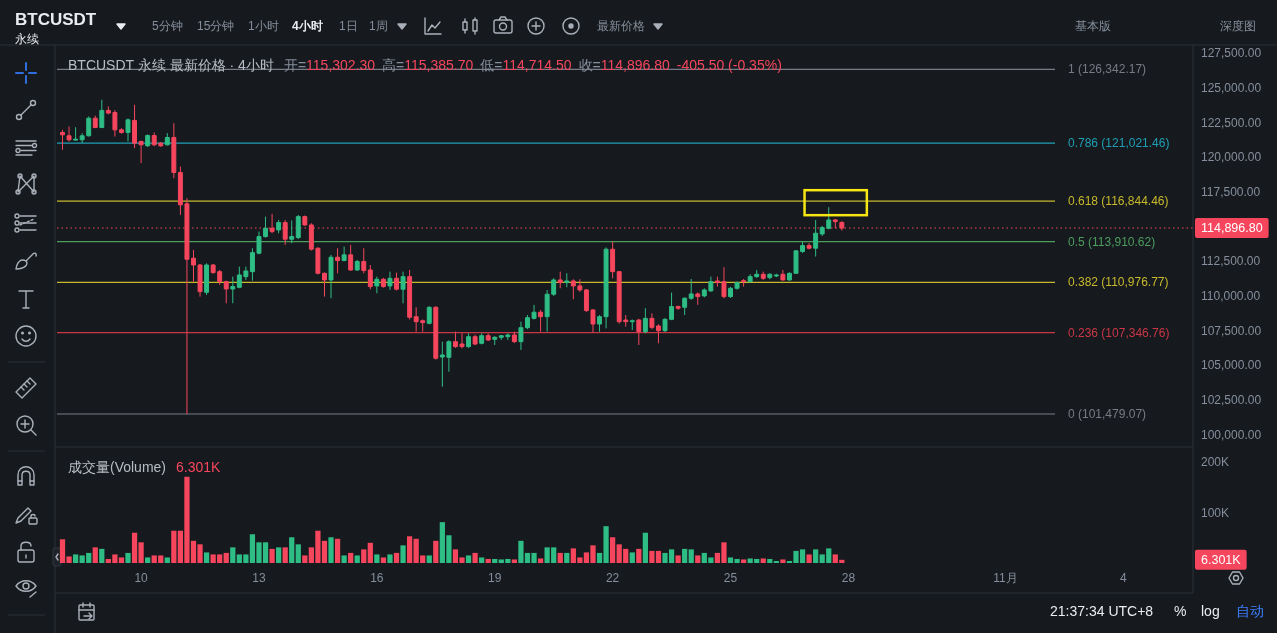 The image size is (1277, 633). I want to click on title: BTCUSDT, so click(56, 19).